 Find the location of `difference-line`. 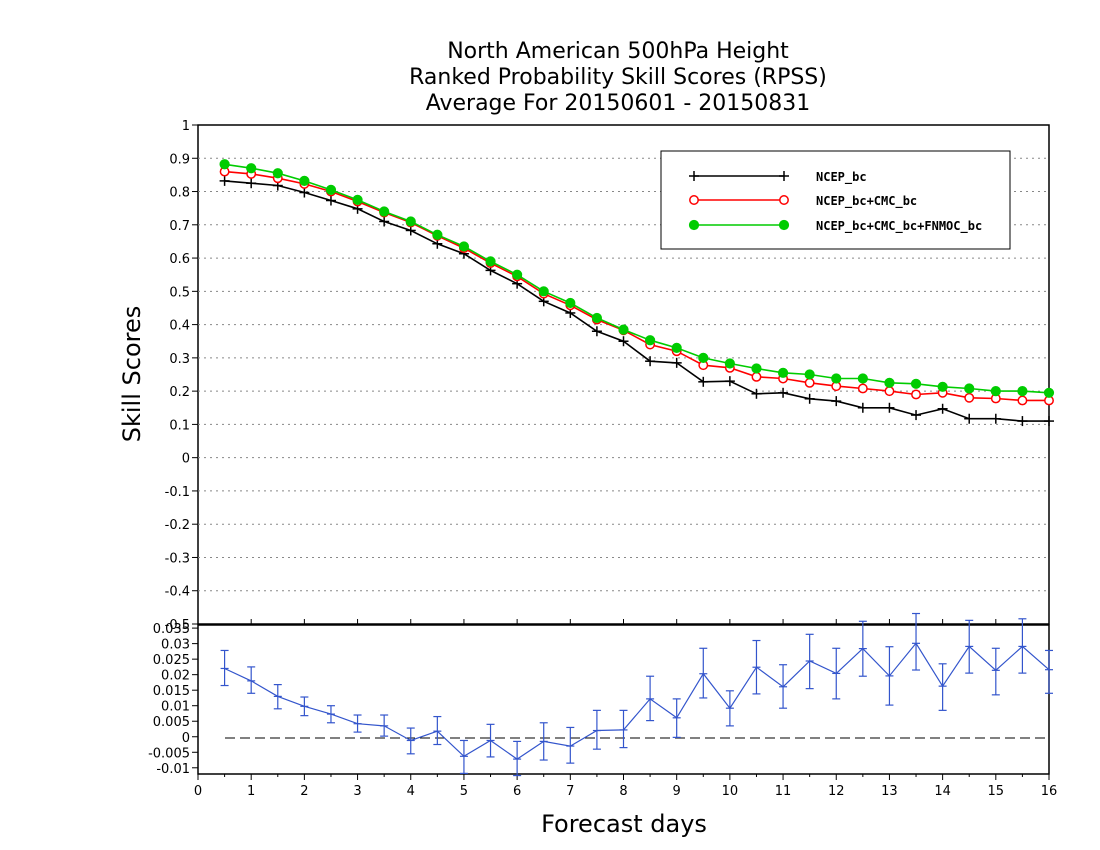

difference-line is located at coordinates (637, 701).